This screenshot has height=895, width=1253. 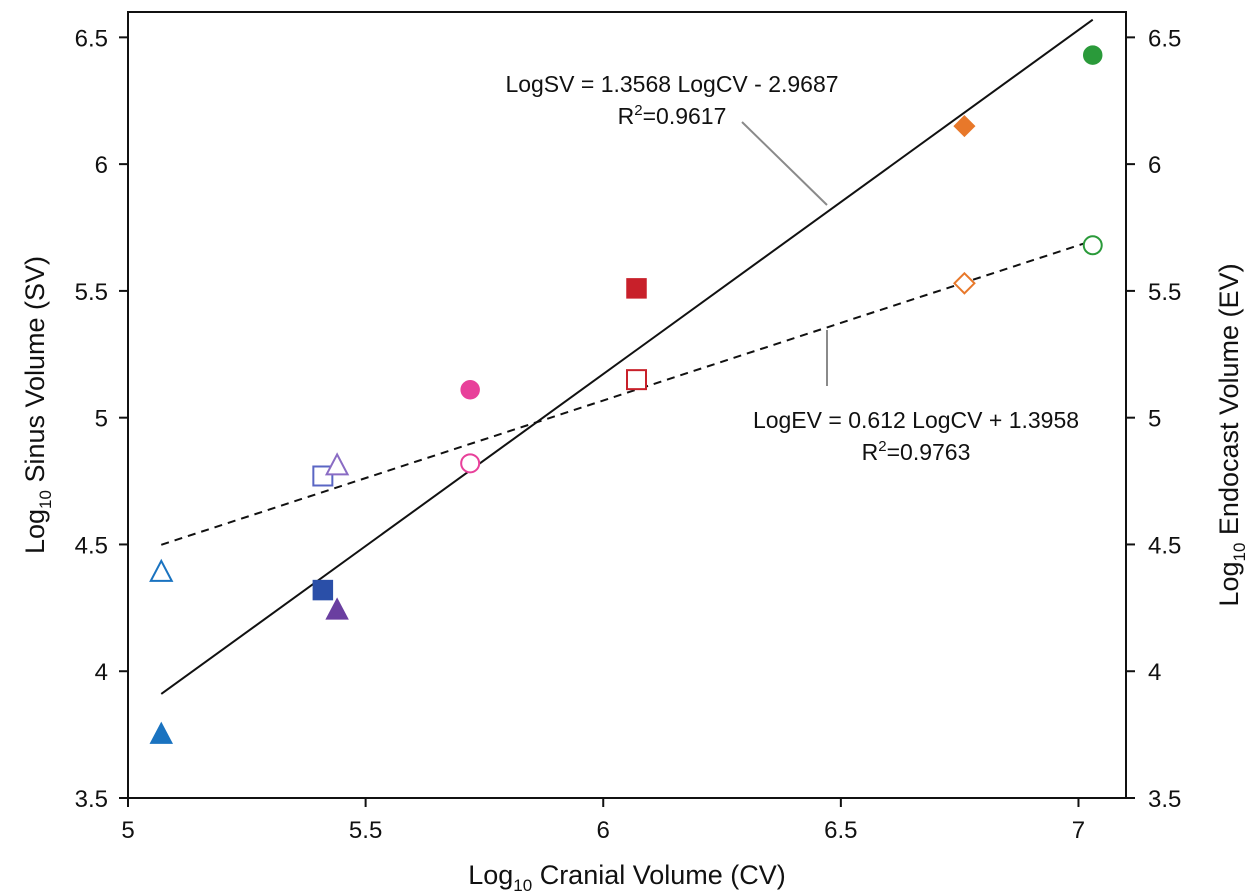 I want to click on x-axis: 5 5.5 6 6.5 7, so click(x=603, y=821).